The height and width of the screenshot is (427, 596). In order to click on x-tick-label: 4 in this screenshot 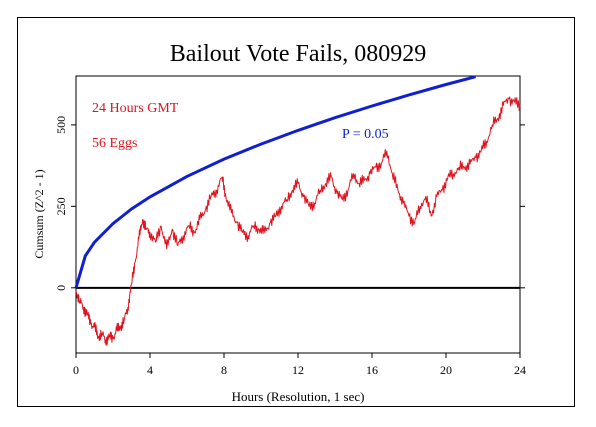, I will do `click(150, 370)`.